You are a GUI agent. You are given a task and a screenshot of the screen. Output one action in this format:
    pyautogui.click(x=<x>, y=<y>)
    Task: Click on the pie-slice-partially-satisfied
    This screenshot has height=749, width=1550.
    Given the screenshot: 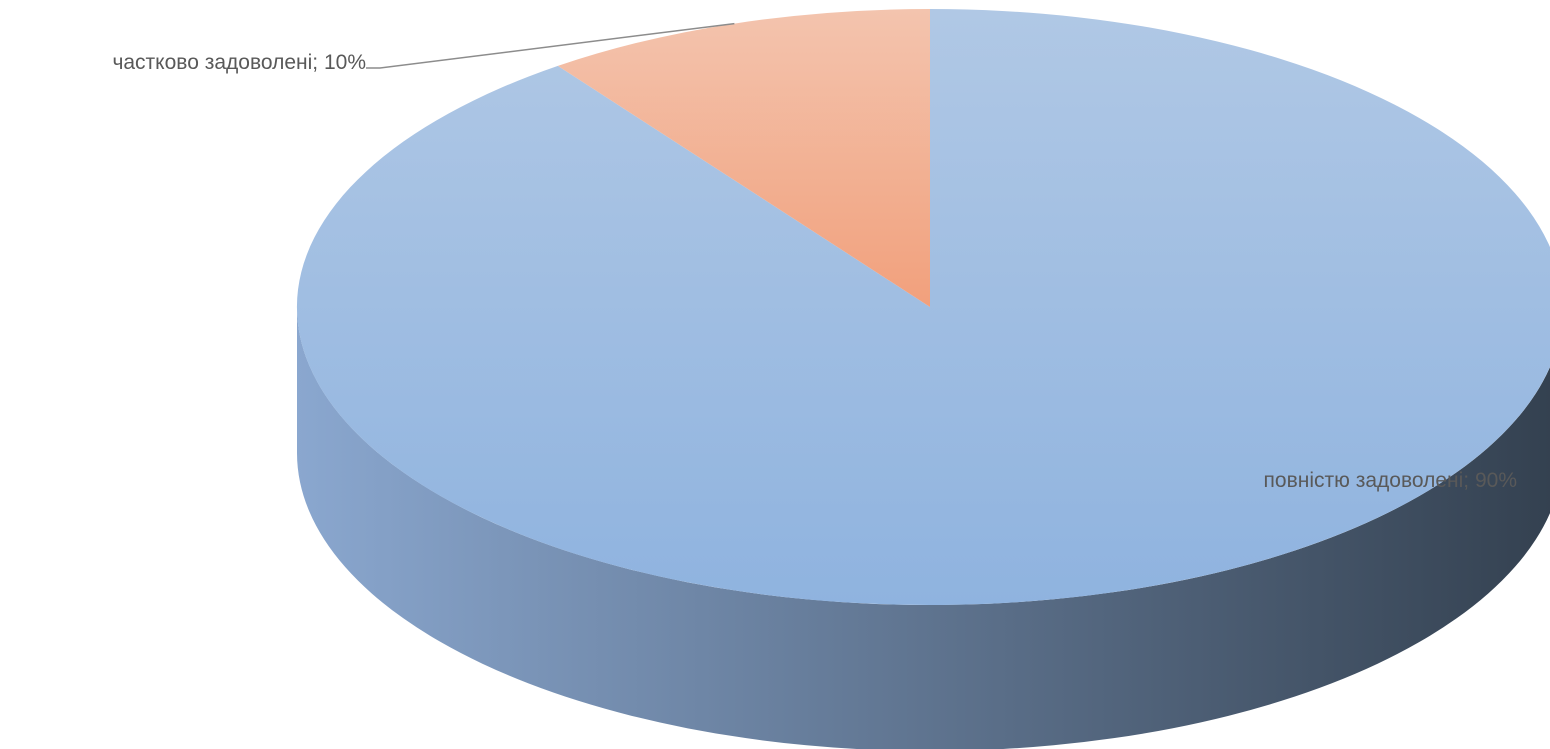 What is the action you would take?
    pyautogui.click(x=743, y=158)
    